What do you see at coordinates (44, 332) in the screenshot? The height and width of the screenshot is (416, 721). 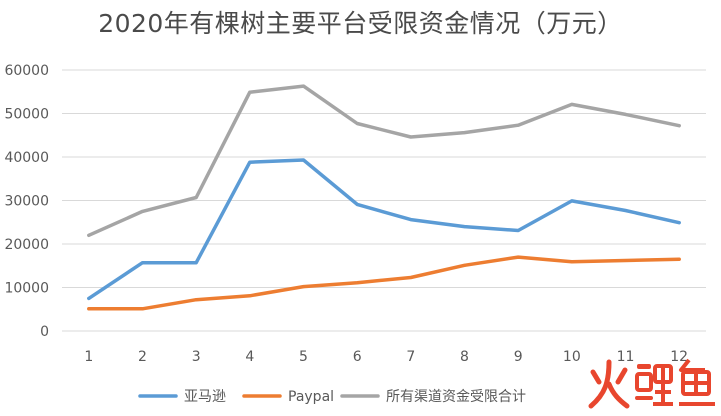 I see `y-tick-label: 0` at bounding box center [44, 332].